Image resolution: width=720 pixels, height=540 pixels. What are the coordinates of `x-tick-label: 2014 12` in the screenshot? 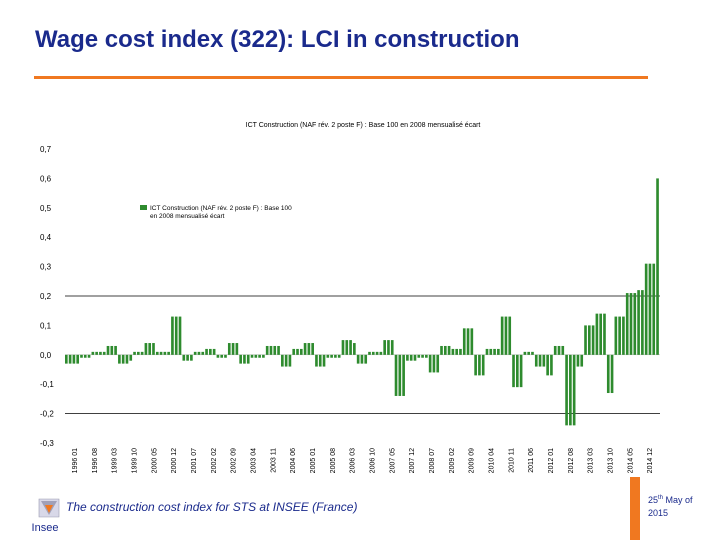 It's located at (650, 460).